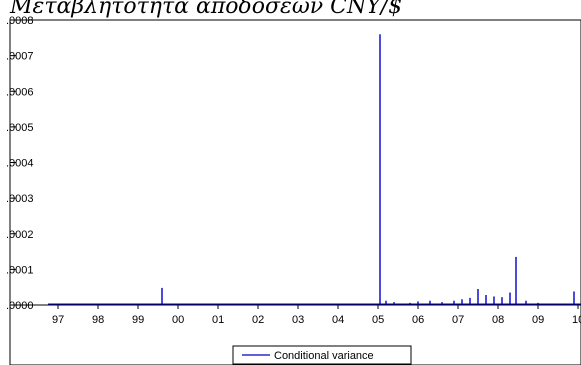  I want to click on legend-box, so click(322, 355).